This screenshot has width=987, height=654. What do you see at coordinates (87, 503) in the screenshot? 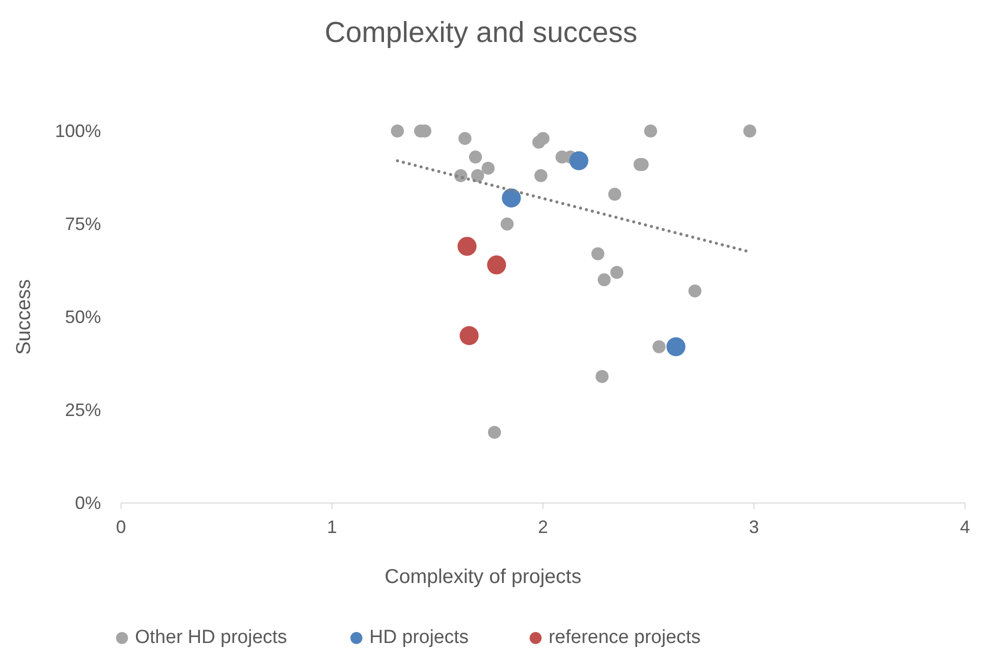
I see `y-tick-label: 0%` at bounding box center [87, 503].